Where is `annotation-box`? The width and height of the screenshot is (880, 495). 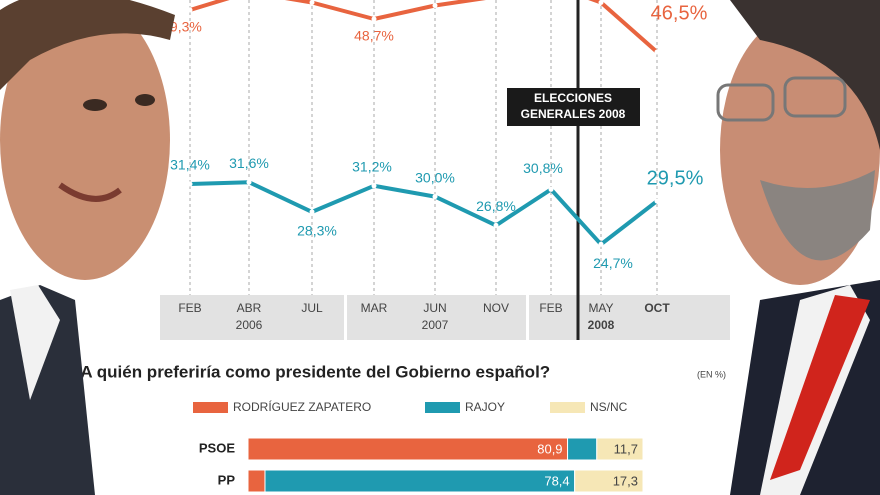 annotation-box is located at coordinates (573, 107).